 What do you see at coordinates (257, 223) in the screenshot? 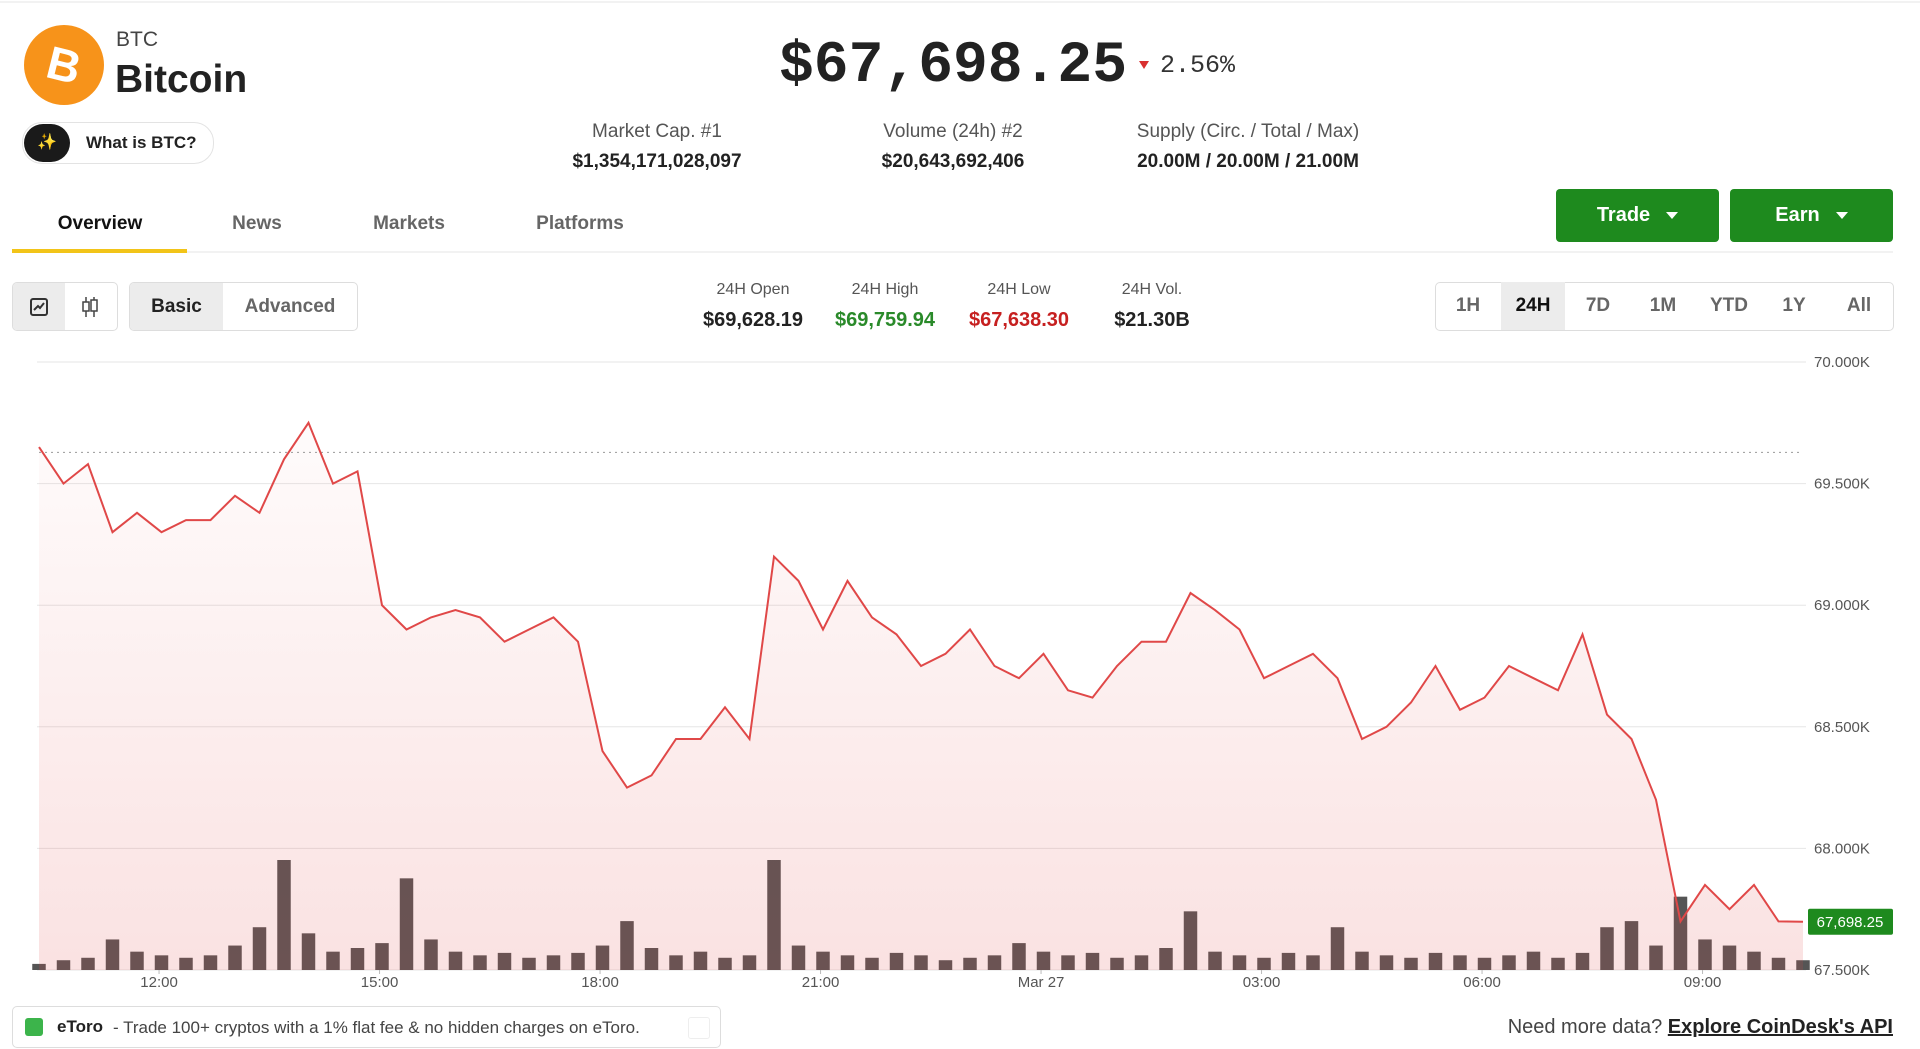
I see `tab: News` at bounding box center [257, 223].